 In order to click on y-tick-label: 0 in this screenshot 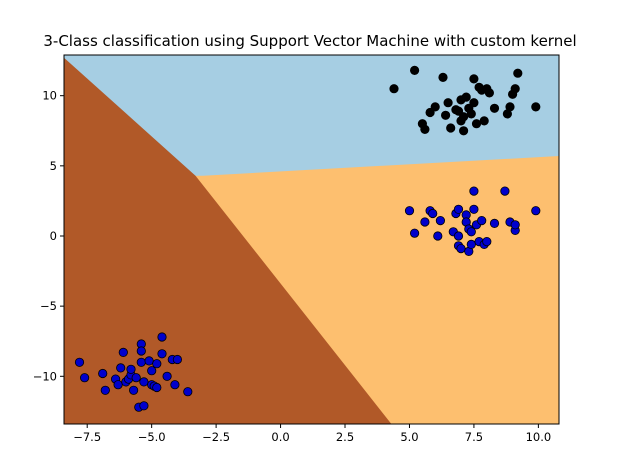, I will do `click(53, 236)`.